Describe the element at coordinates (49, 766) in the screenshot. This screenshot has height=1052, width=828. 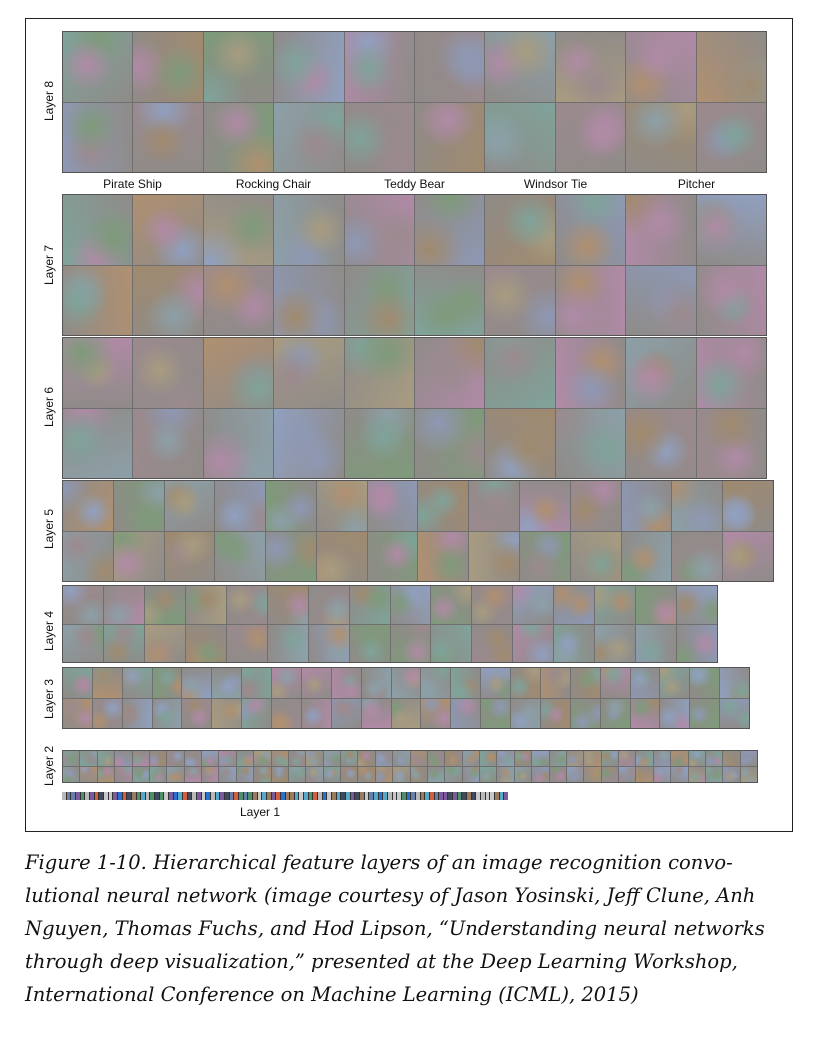
I see `layer-2-label: Layer 2` at that location.